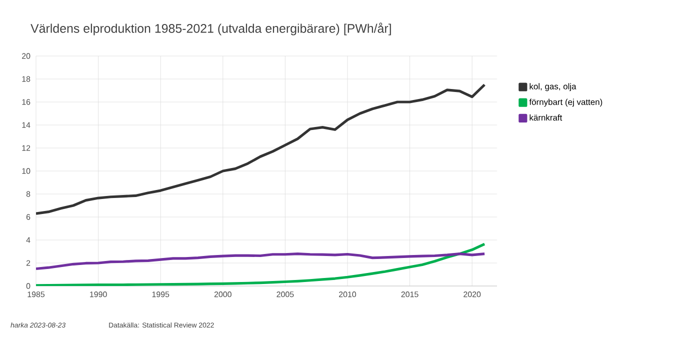  I want to click on legend-label: kol, gas, olja, so click(553, 87).